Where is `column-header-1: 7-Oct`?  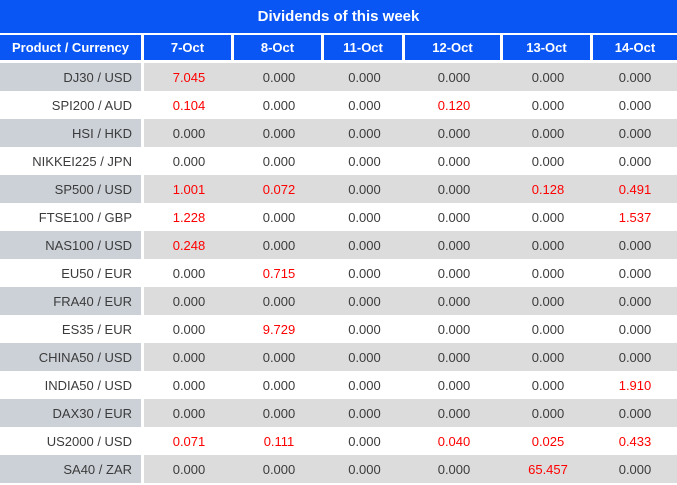 column-header-1: 7-Oct is located at coordinates (189, 47).